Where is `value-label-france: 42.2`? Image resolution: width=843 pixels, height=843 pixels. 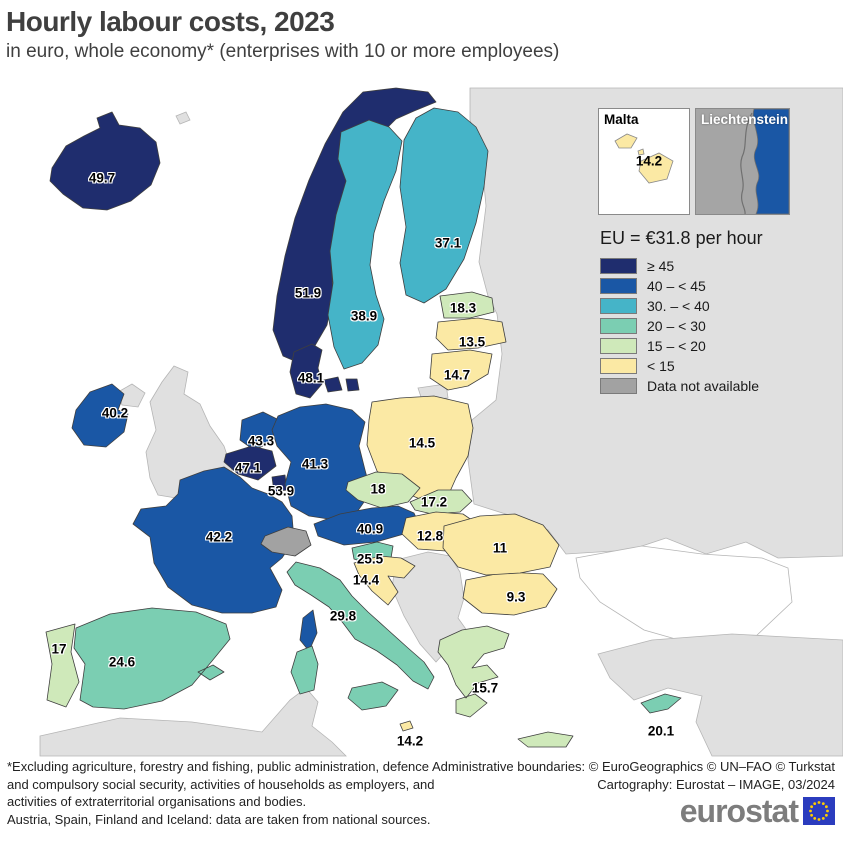 value-label-france: 42.2 is located at coordinates (219, 537).